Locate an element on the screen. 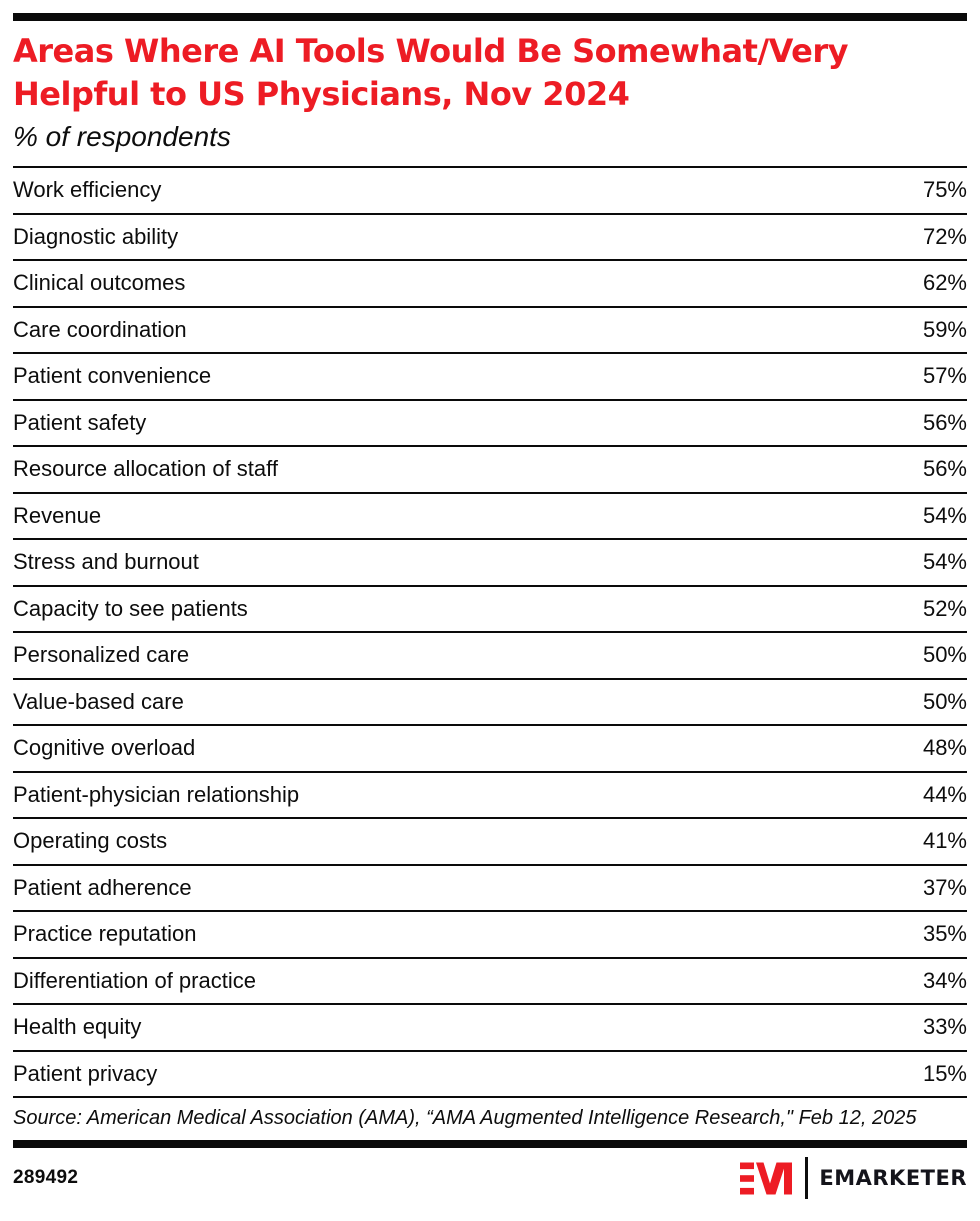  row-value: 72% is located at coordinates (944, 236).